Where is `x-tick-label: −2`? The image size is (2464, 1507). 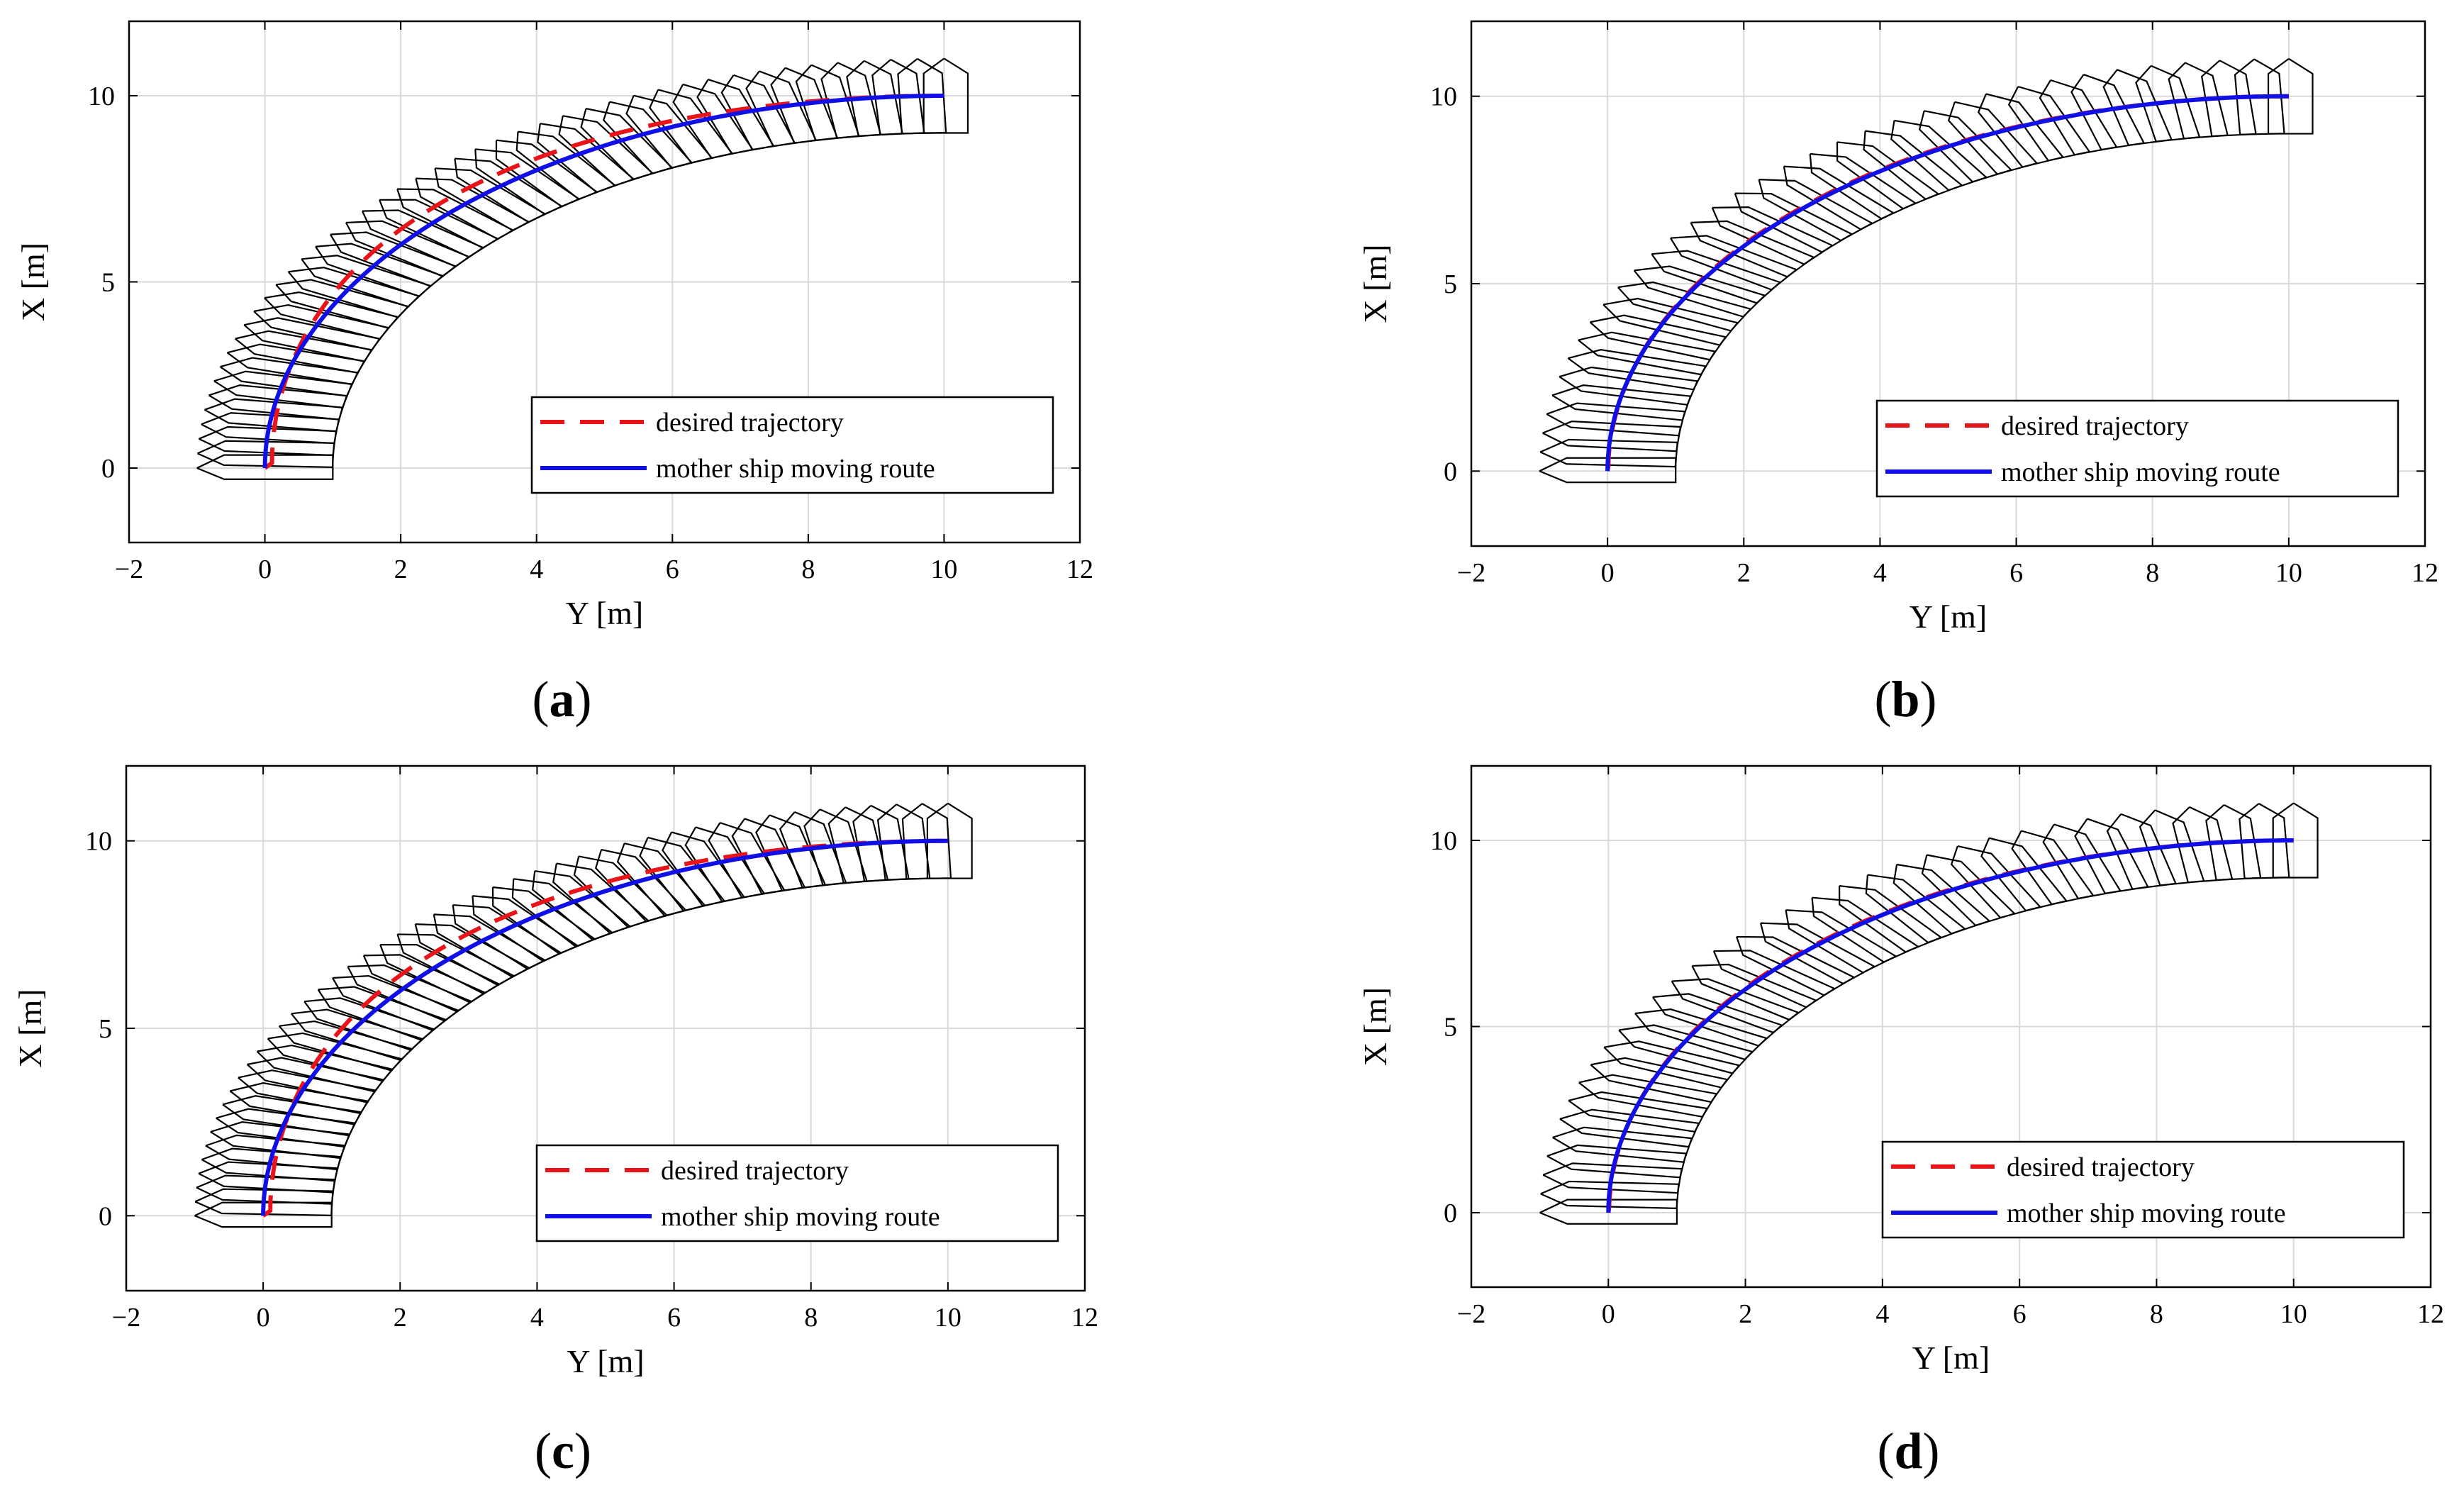 x-tick-label: −2 is located at coordinates (126, 1318).